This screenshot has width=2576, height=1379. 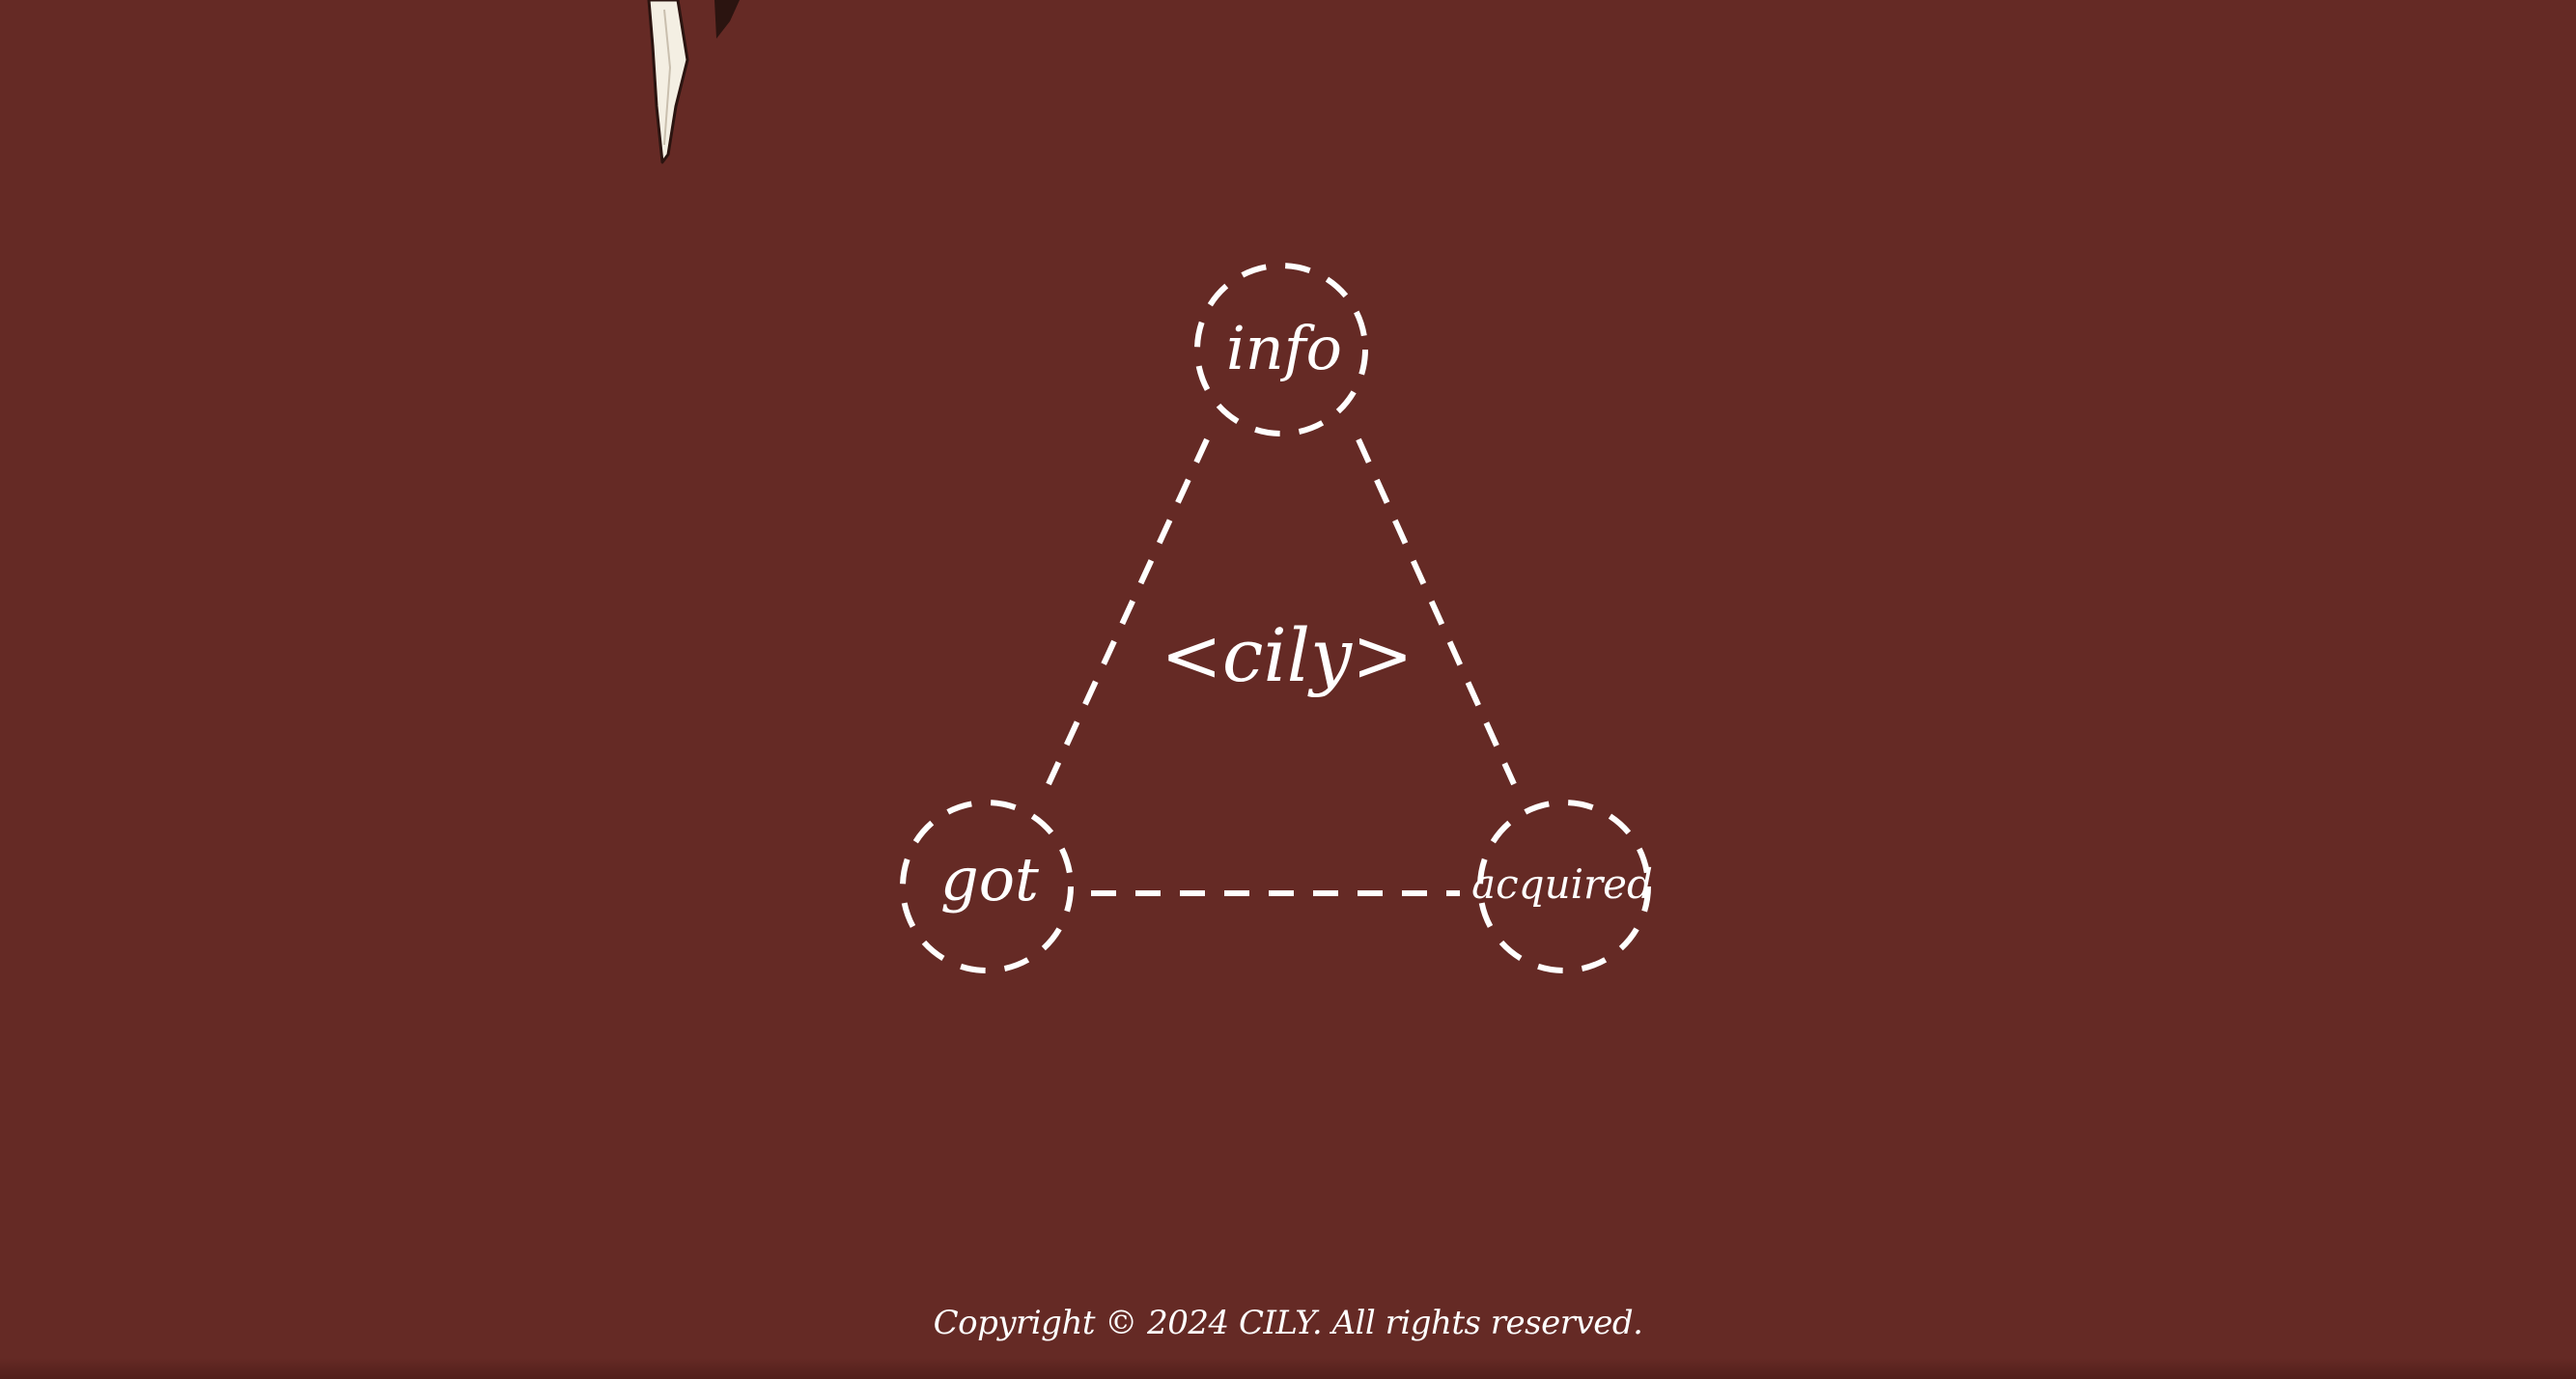 I want to click on node-acquired: acquired, so click(x=1562, y=886).